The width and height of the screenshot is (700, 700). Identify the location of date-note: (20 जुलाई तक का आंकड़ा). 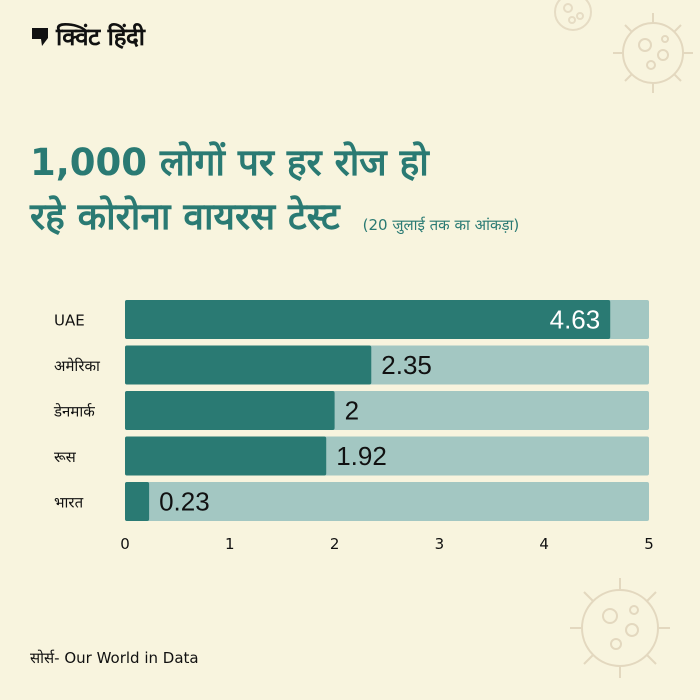
(441, 224).